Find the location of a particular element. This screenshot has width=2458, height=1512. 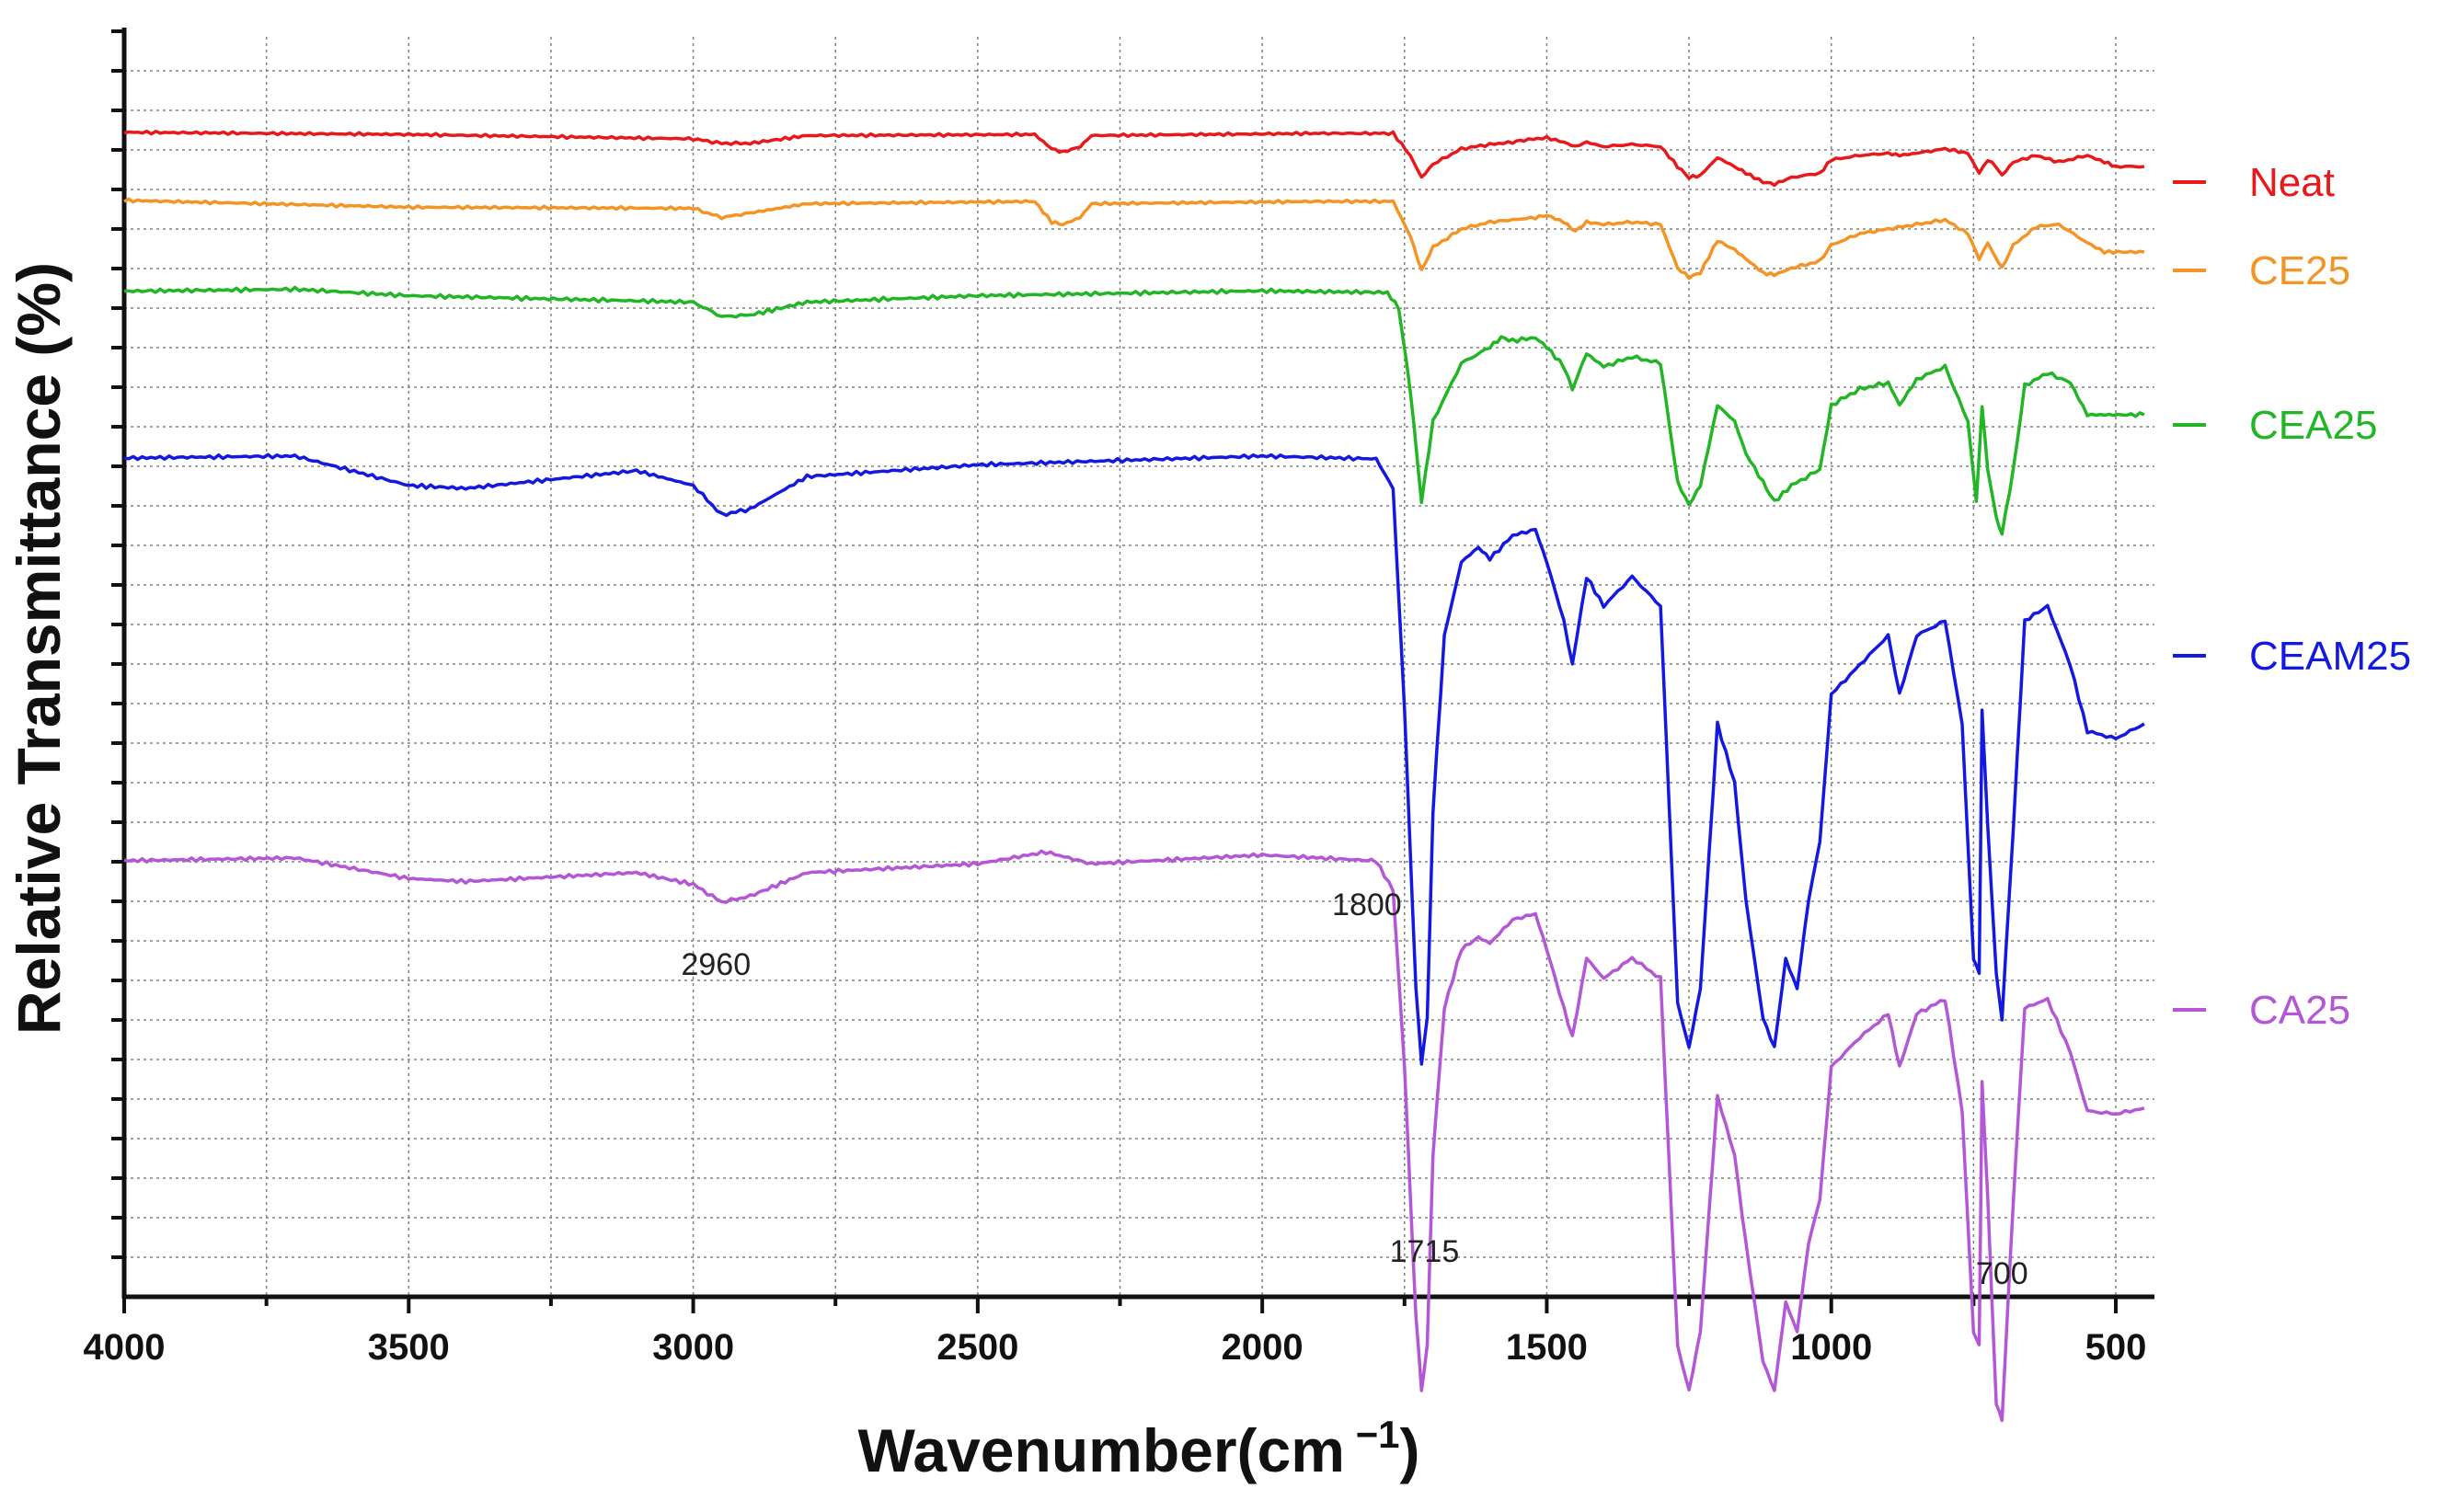

peak-label: 700 is located at coordinates (2002, 1273).